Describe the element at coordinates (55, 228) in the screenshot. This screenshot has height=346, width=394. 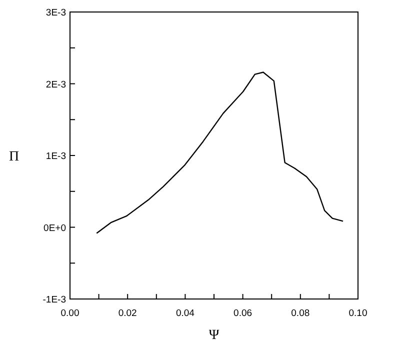
I see `y-tick-label: 0E+0` at that location.